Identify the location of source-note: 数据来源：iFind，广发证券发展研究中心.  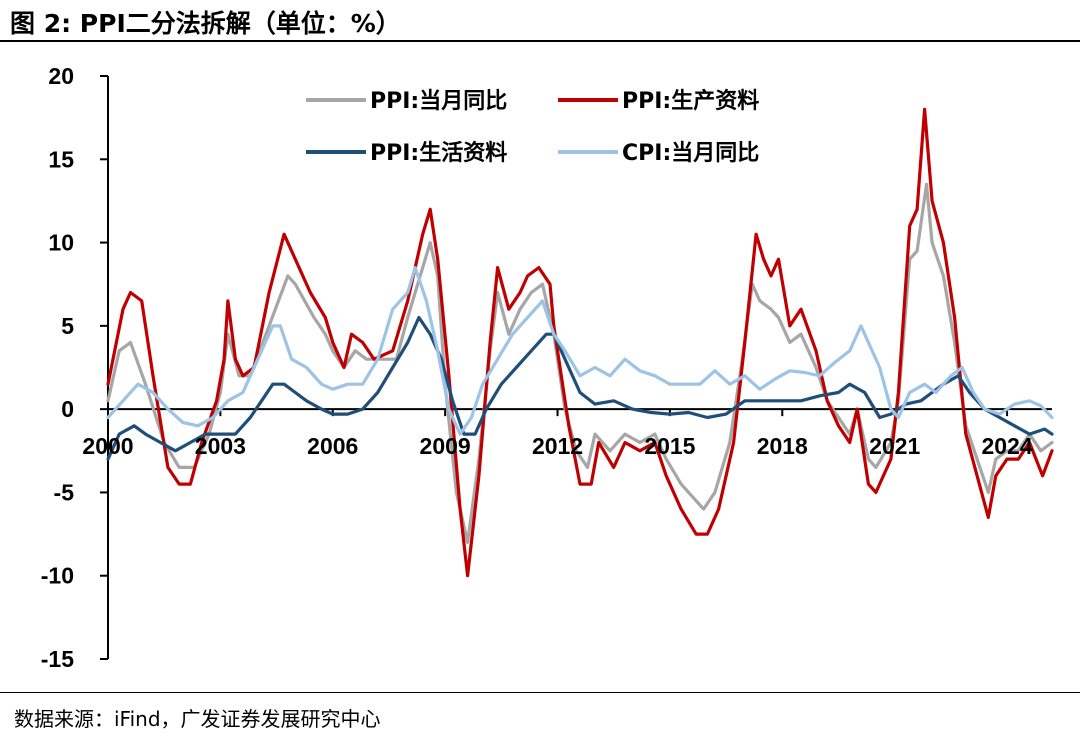
(197, 719).